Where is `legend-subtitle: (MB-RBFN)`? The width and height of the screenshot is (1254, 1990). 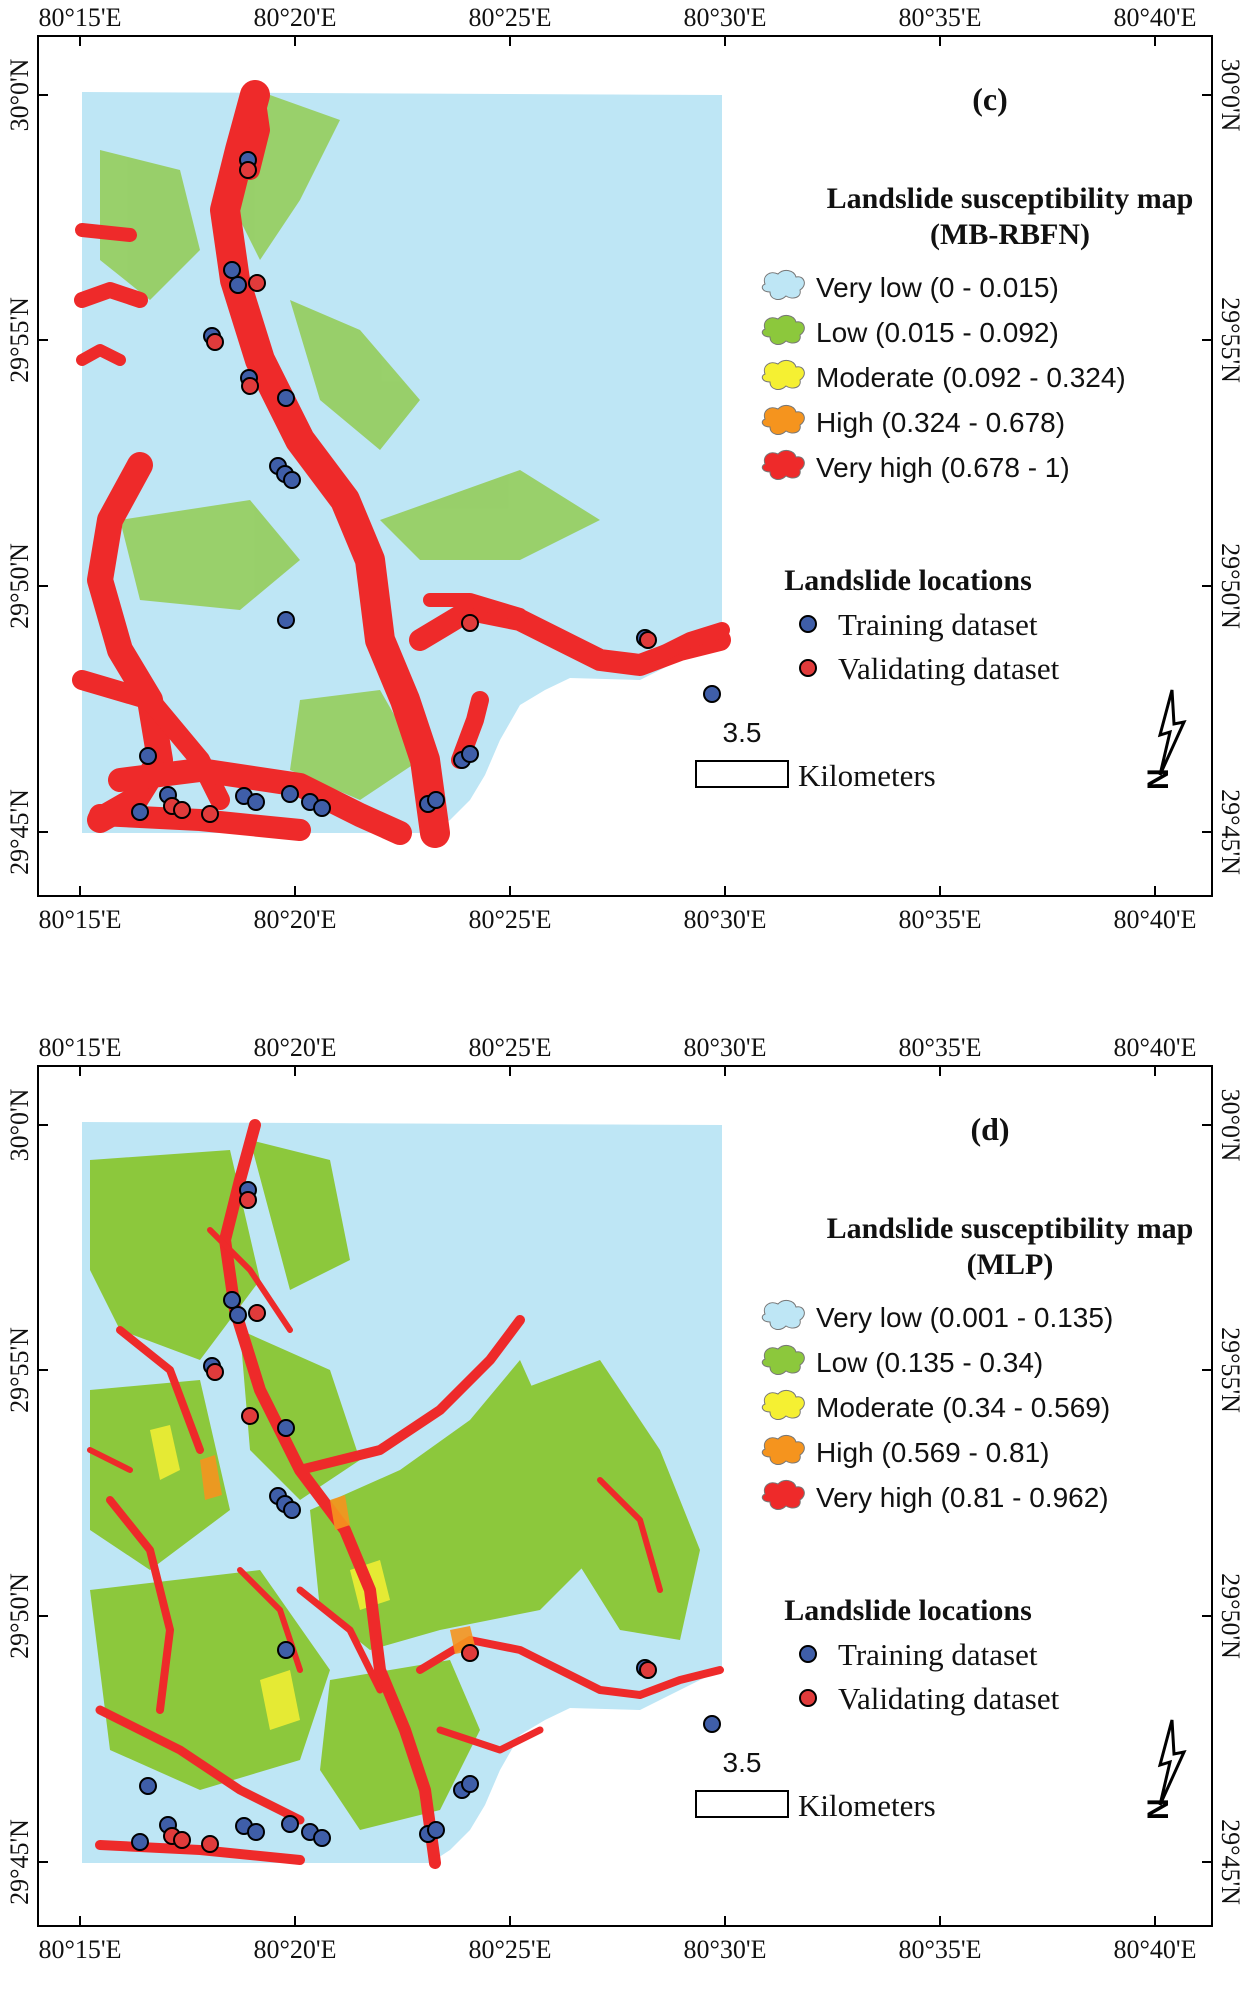
legend-subtitle: (MB-RBFN) is located at coordinates (1010, 234).